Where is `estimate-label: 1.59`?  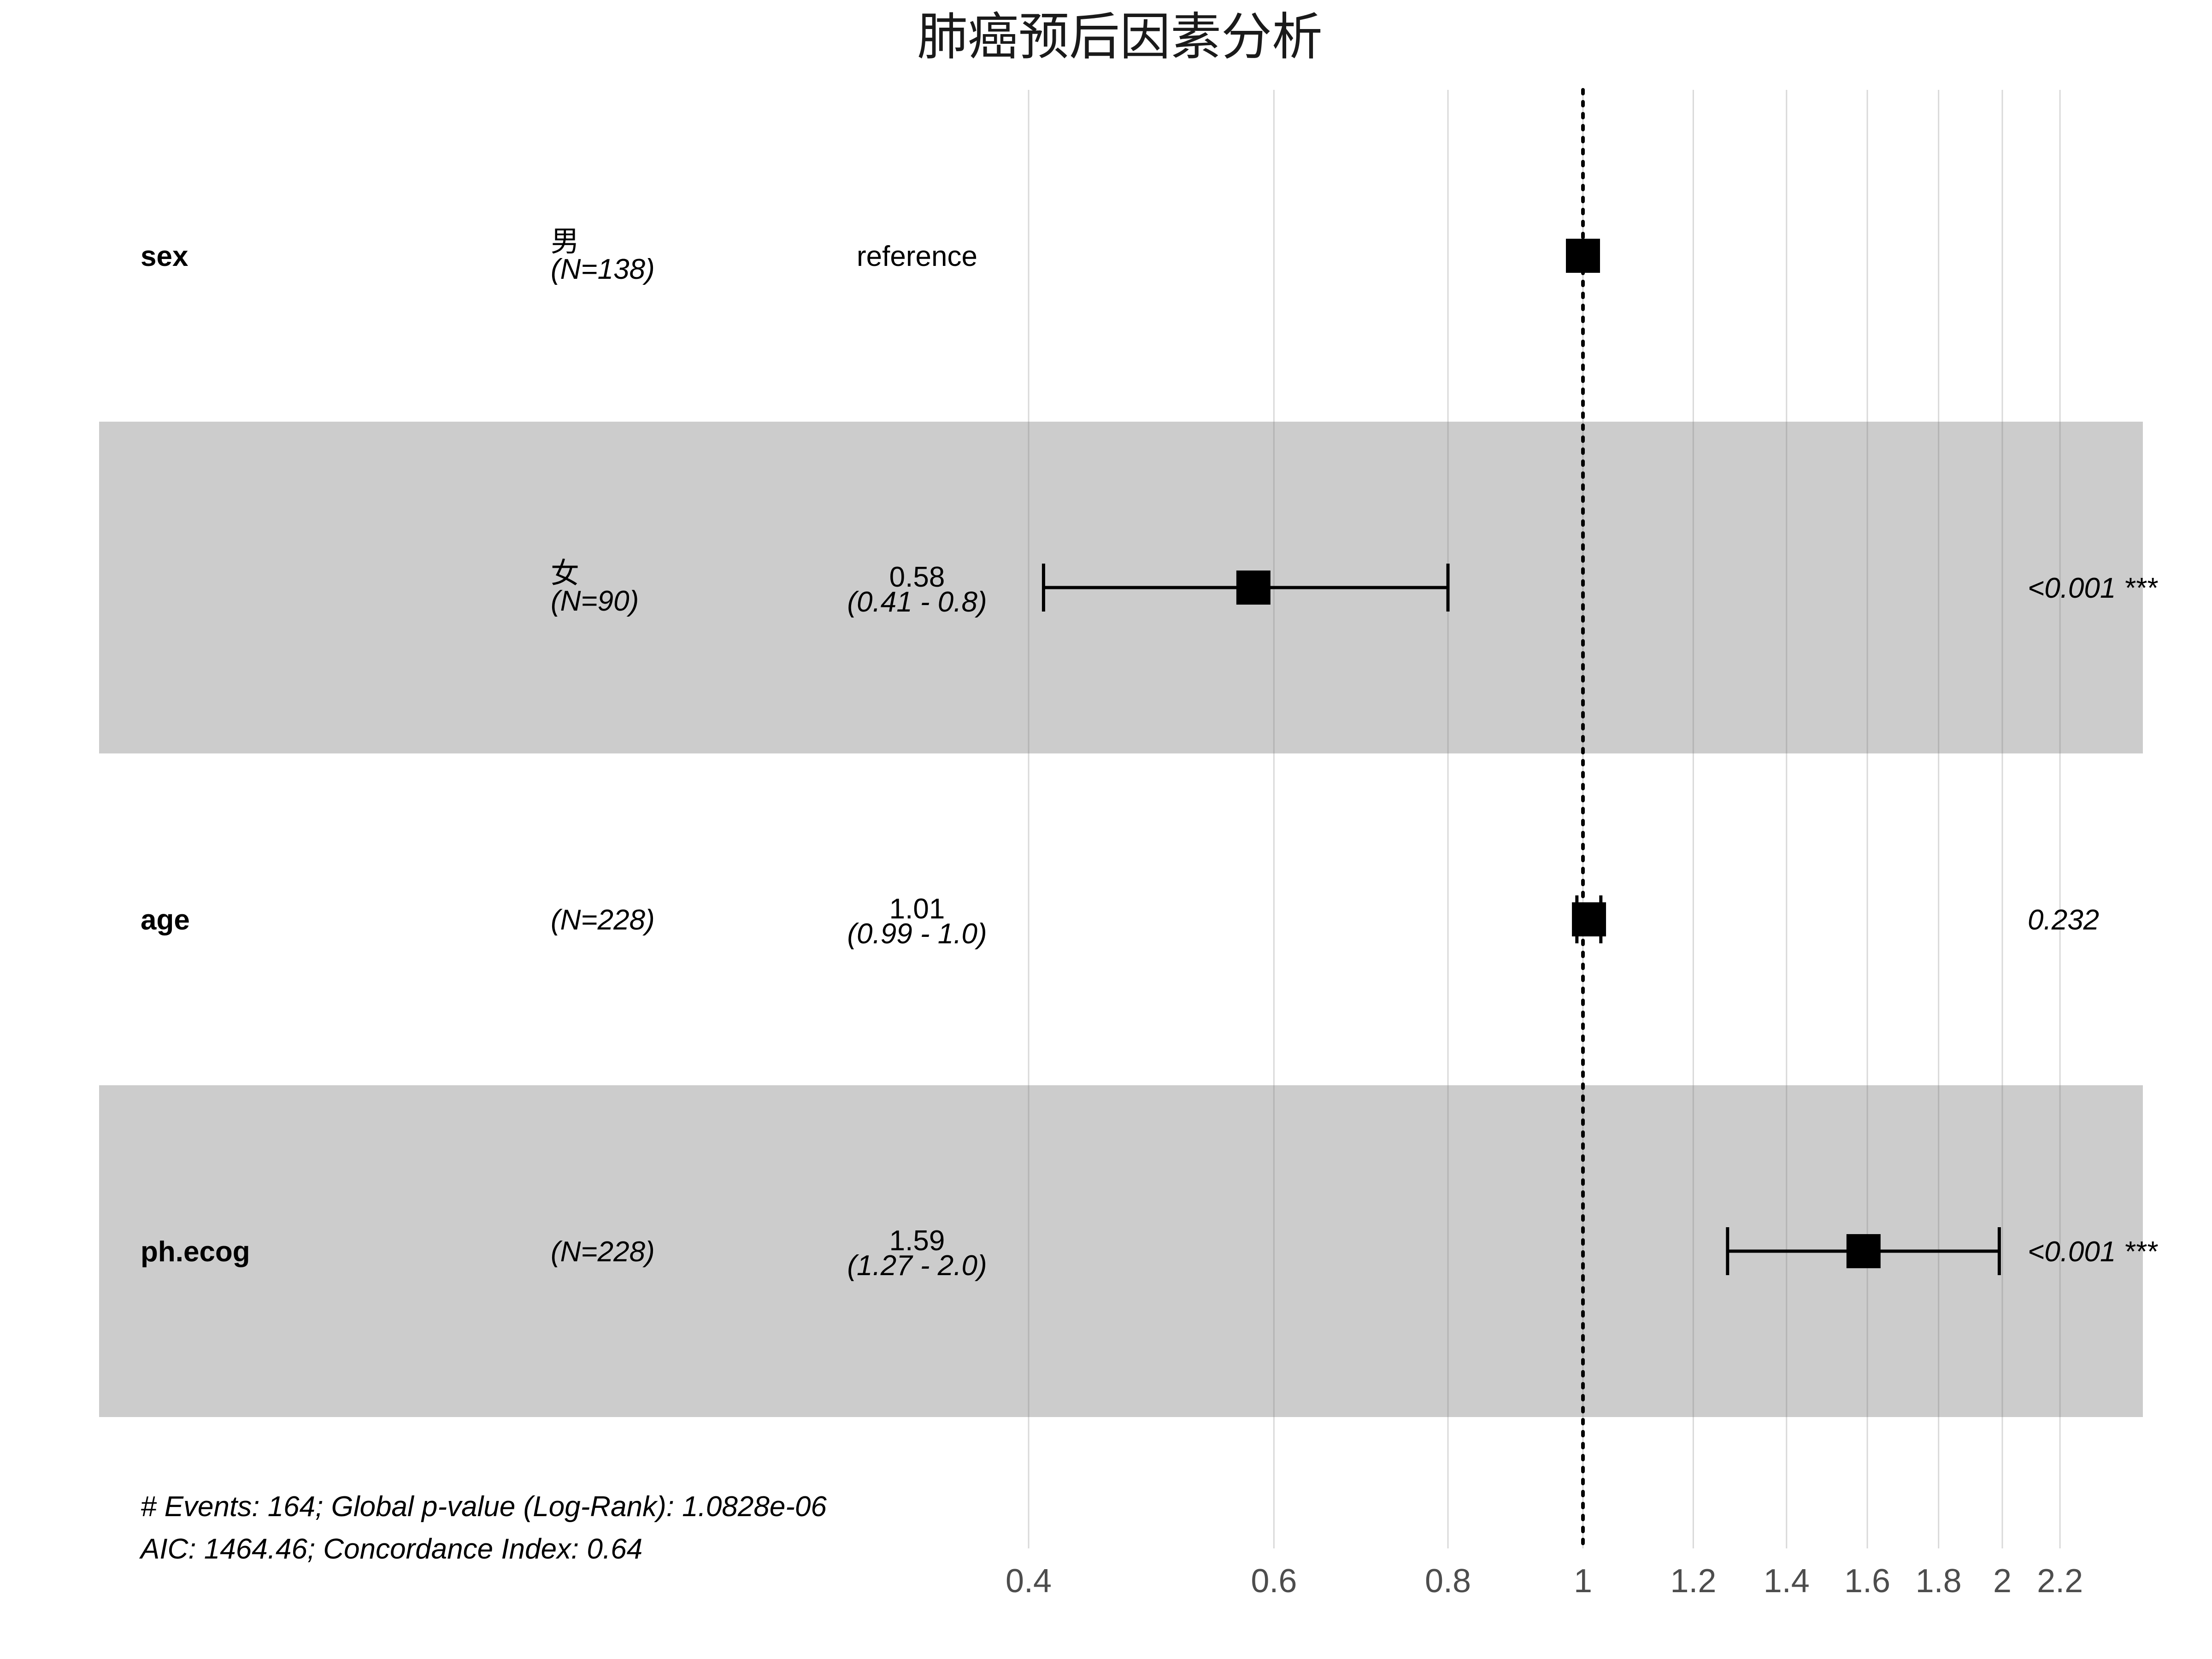
estimate-label: 1.59 is located at coordinates (917, 1241).